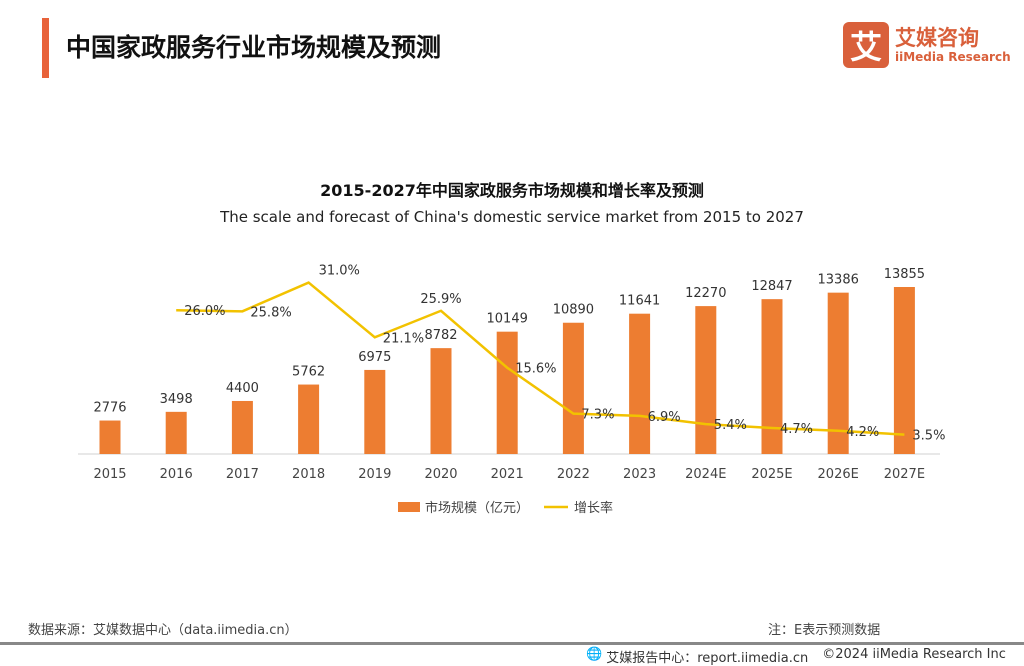 Image resolution: width=1024 pixels, height=666 pixels. What do you see at coordinates (838, 280) in the screenshot?
I see `bar-label: 13386` at bounding box center [838, 280].